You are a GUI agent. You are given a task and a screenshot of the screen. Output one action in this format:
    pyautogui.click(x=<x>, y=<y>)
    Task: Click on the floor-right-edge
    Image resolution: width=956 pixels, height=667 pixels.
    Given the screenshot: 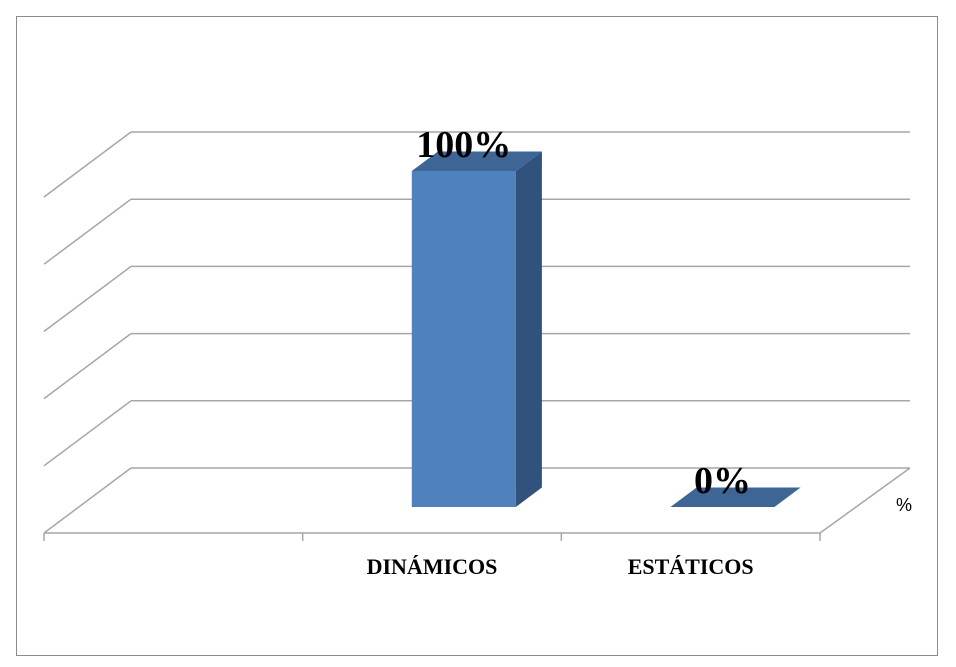 What is the action you would take?
    pyautogui.click(x=865, y=500)
    